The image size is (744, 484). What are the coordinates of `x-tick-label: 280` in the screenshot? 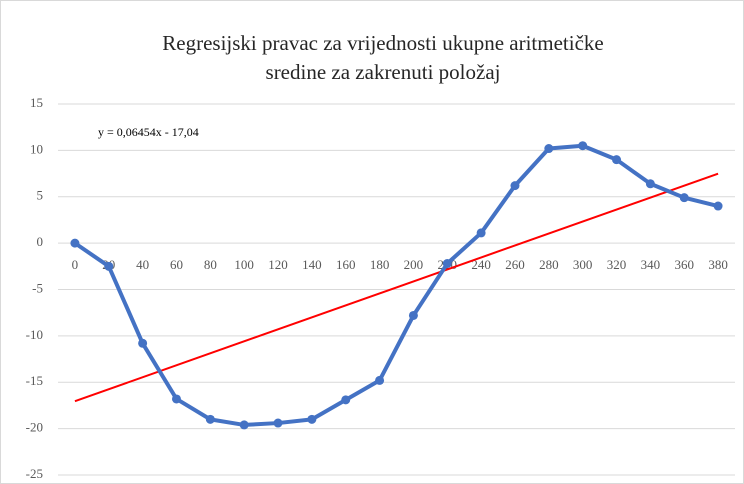 It's located at (549, 264).